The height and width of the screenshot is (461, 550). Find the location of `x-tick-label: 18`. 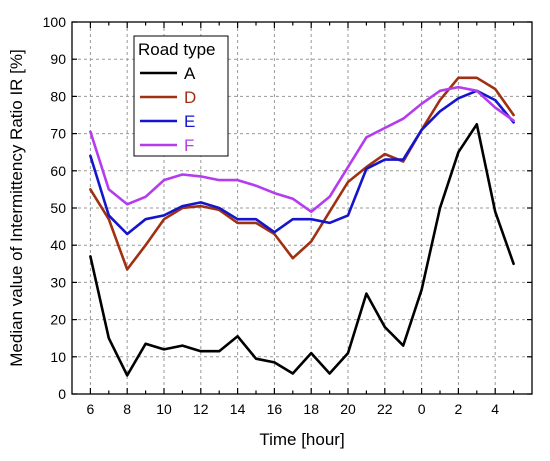

x-tick-label: 18 is located at coordinates (311, 409).